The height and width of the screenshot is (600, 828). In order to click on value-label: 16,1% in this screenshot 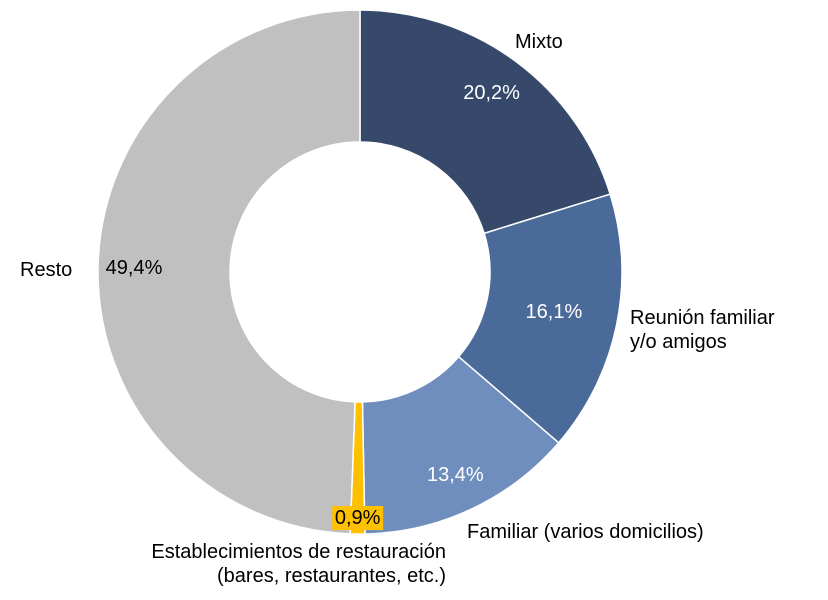, I will do `click(554, 312)`.